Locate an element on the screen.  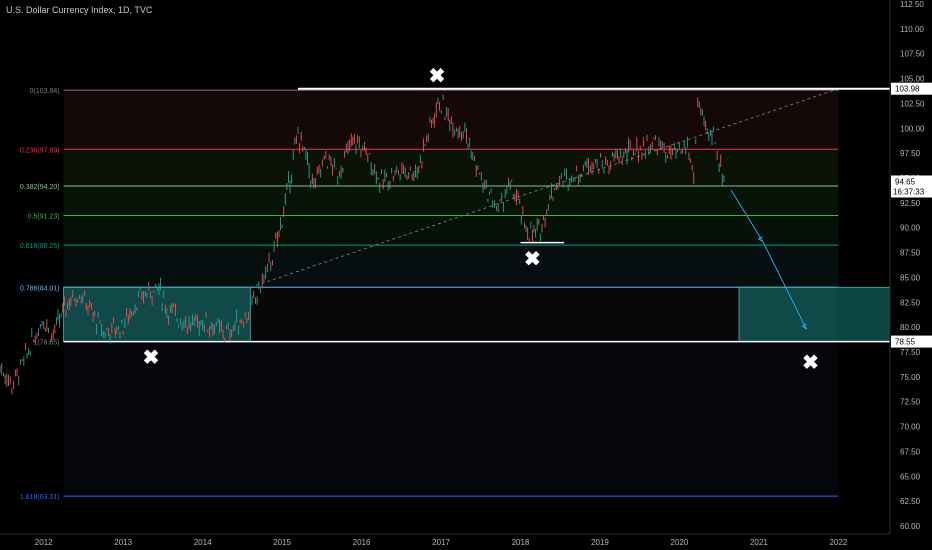
y-tick-label: 102.50 is located at coordinates (912, 103).